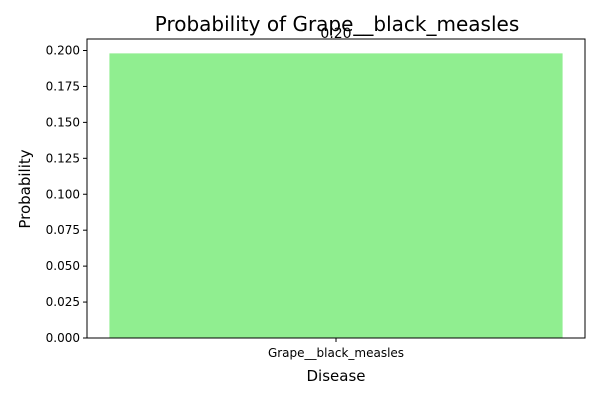  Describe the element at coordinates (336, 353) in the screenshot. I see `x-tick-label-0: Grape__black_measles` at that location.